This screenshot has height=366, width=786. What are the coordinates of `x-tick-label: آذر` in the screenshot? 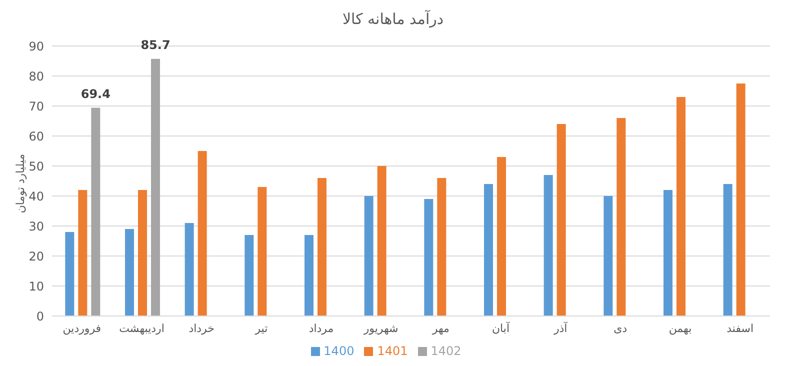 It's located at (560, 327).